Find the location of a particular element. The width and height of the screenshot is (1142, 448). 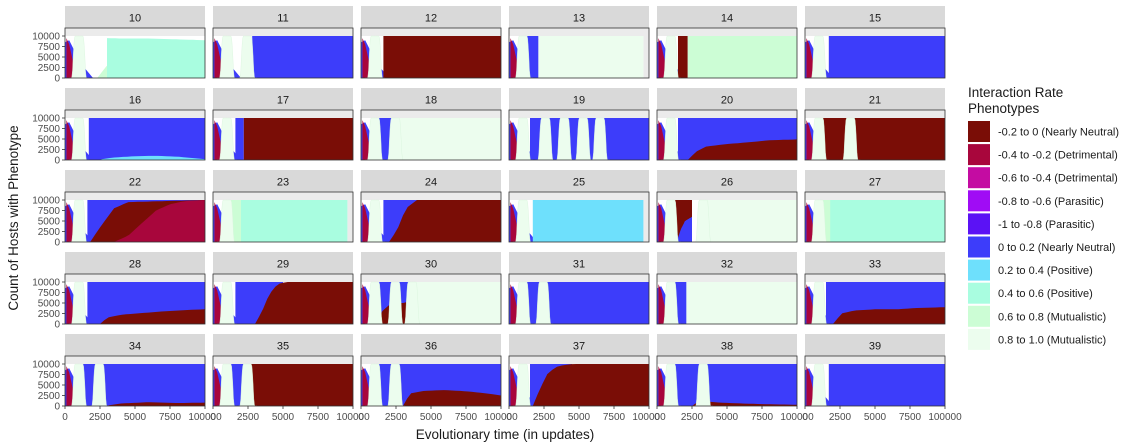

facet-panel-21: 21 is located at coordinates (875, 124).